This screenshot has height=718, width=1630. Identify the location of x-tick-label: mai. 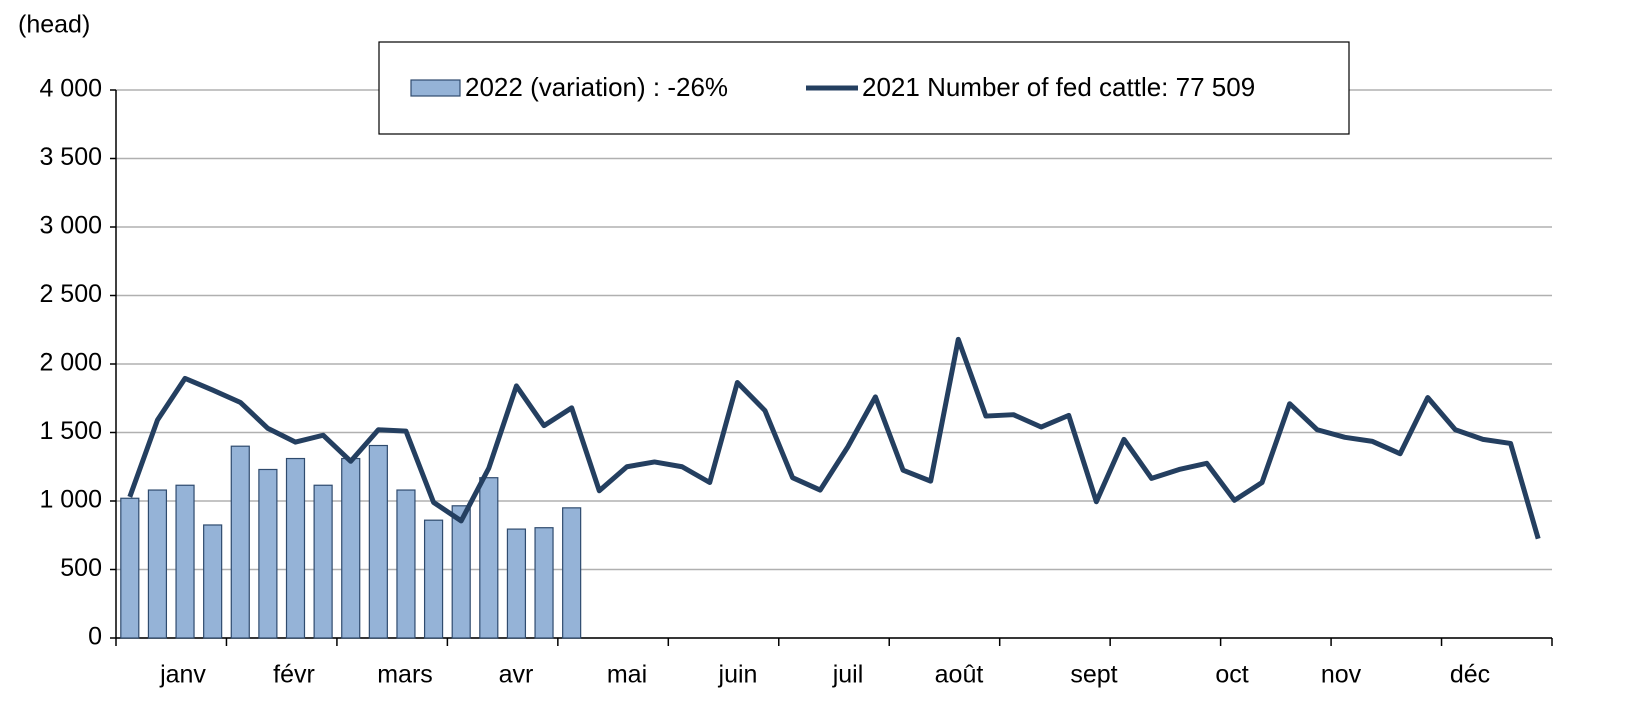
(627, 675).